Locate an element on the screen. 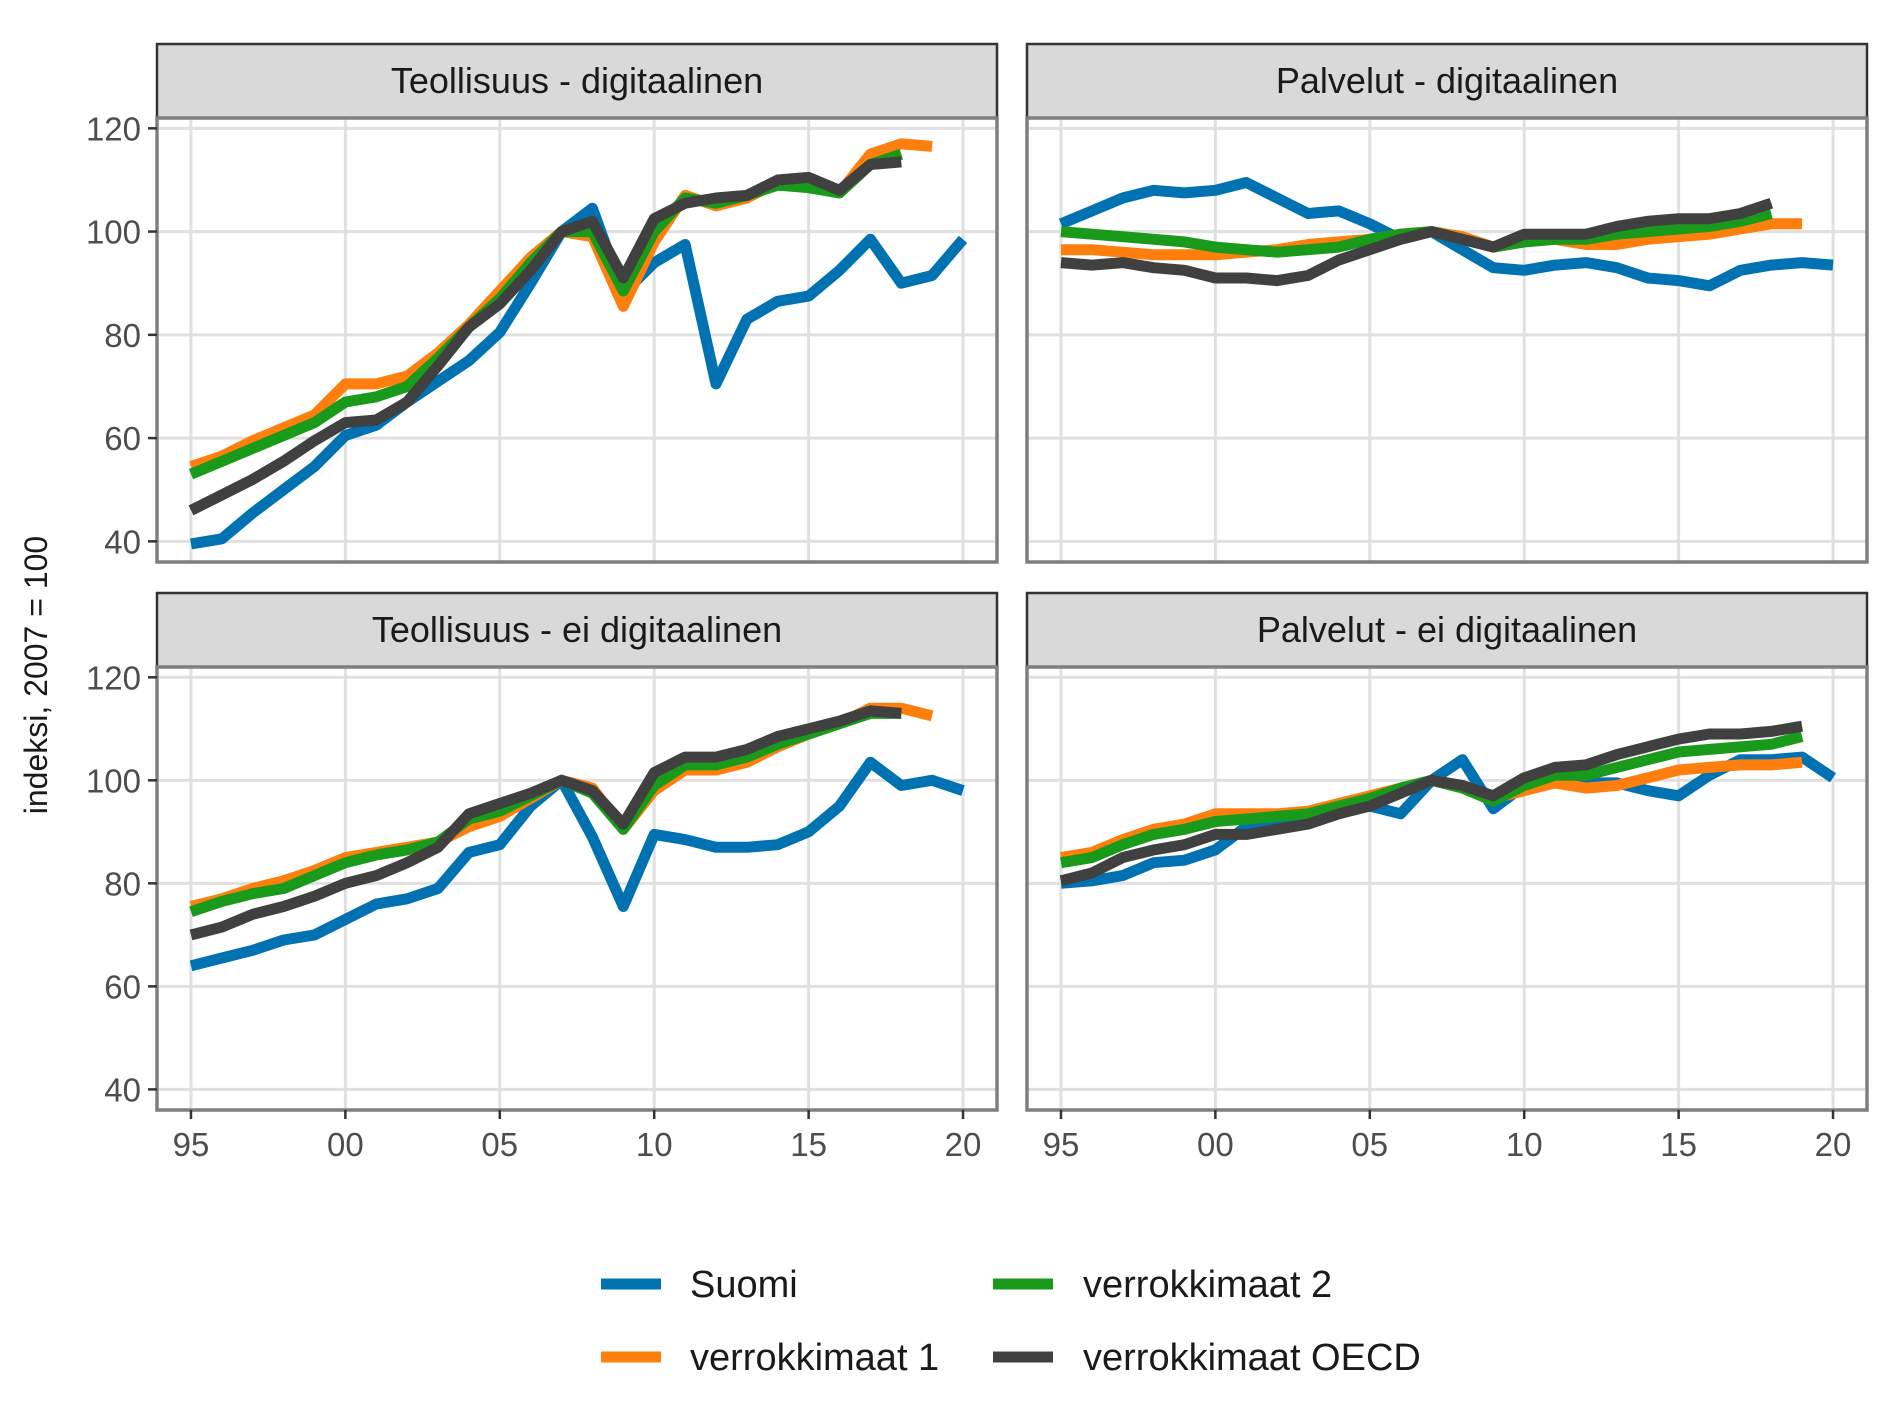 The width and height of the screenshot is (1889, 1417). legend-item-verrokkimaat-2: verrokkimaat 2 is located at coordinates (1162, 1285).